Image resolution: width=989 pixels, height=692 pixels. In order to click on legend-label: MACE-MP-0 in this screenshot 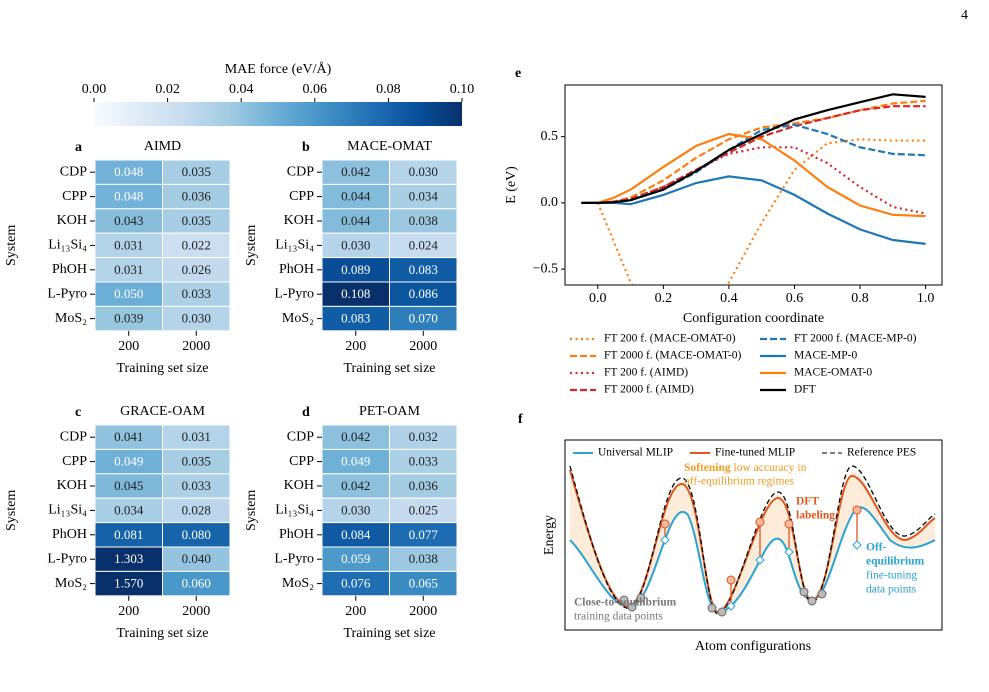, I will do `click(826, 356)`.